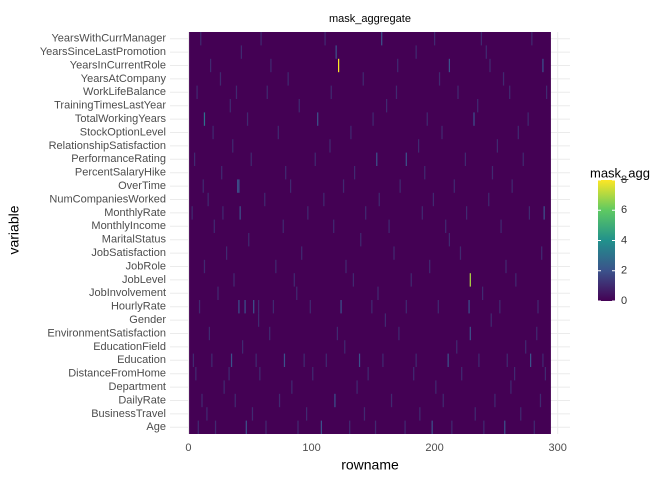 This screenshot has width=672, height=480. Describe the element at coordinates (127, 293) in the screenshot. I see `y-tick-label: JobInvolvement` at that location.